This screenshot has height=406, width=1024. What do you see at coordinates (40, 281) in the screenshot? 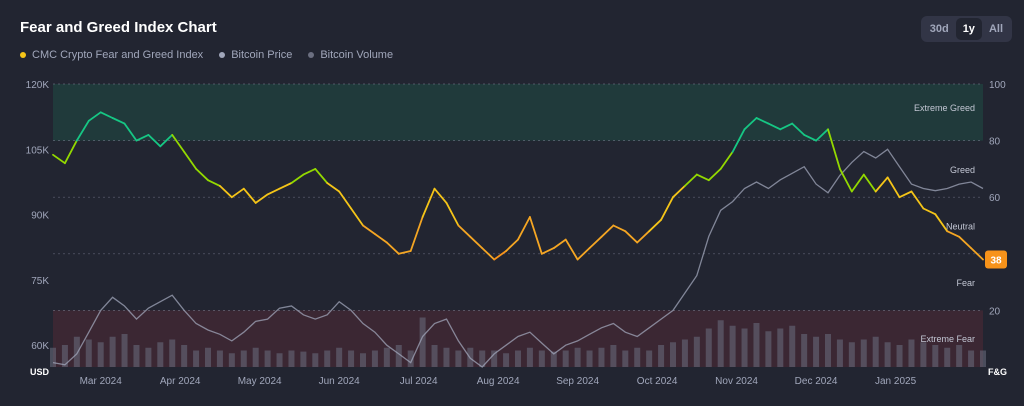
I see `left-tick-label: 75K` at bounding box center [40, 281].